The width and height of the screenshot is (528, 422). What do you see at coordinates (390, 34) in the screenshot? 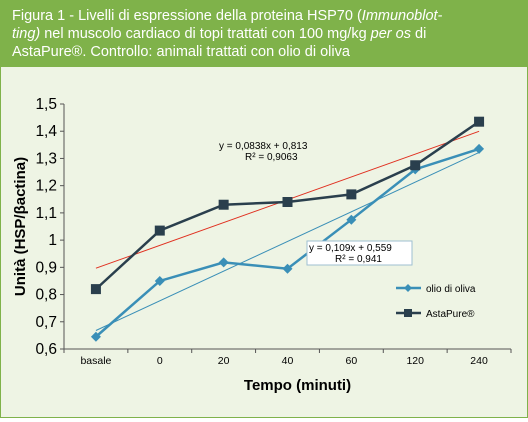
I see `caption-italic: per os` at bounding box center [390, 34].